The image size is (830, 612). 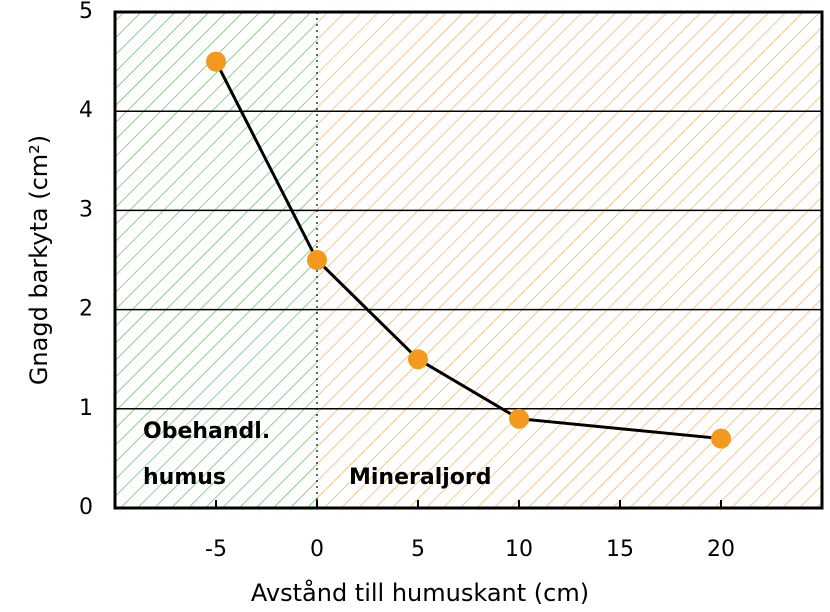 What do you see at coordinates (420, 477) in the screenshot?
I see `region-label: Mineraljord` at bounding box center [420, 477].